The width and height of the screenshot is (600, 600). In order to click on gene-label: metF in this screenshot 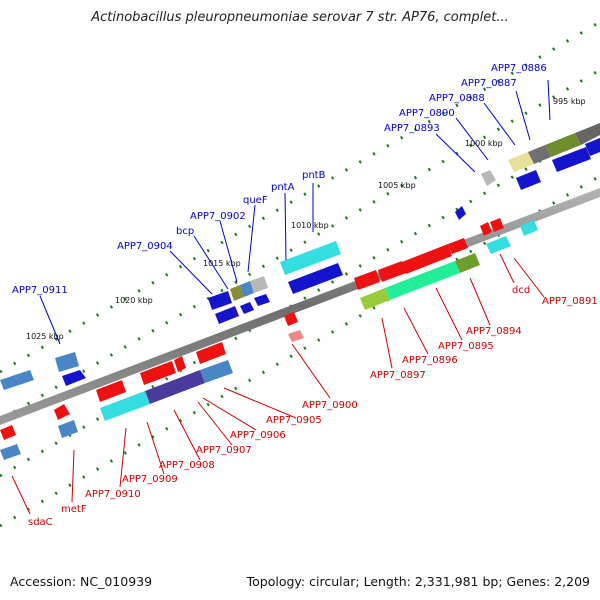, I will do `click(74, 509)`.